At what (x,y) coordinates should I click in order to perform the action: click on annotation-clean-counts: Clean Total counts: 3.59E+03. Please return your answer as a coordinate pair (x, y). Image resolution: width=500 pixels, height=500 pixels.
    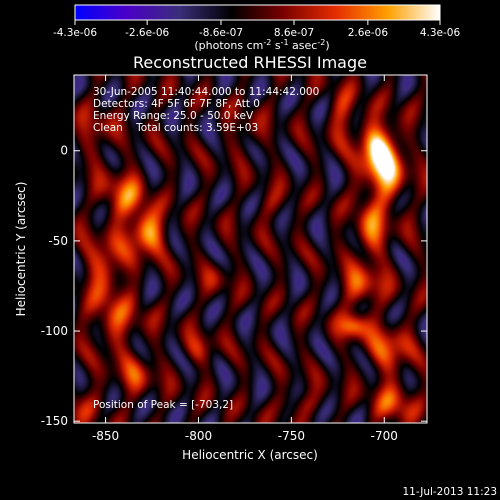
    Looking at the image, I should click on (175, 128).